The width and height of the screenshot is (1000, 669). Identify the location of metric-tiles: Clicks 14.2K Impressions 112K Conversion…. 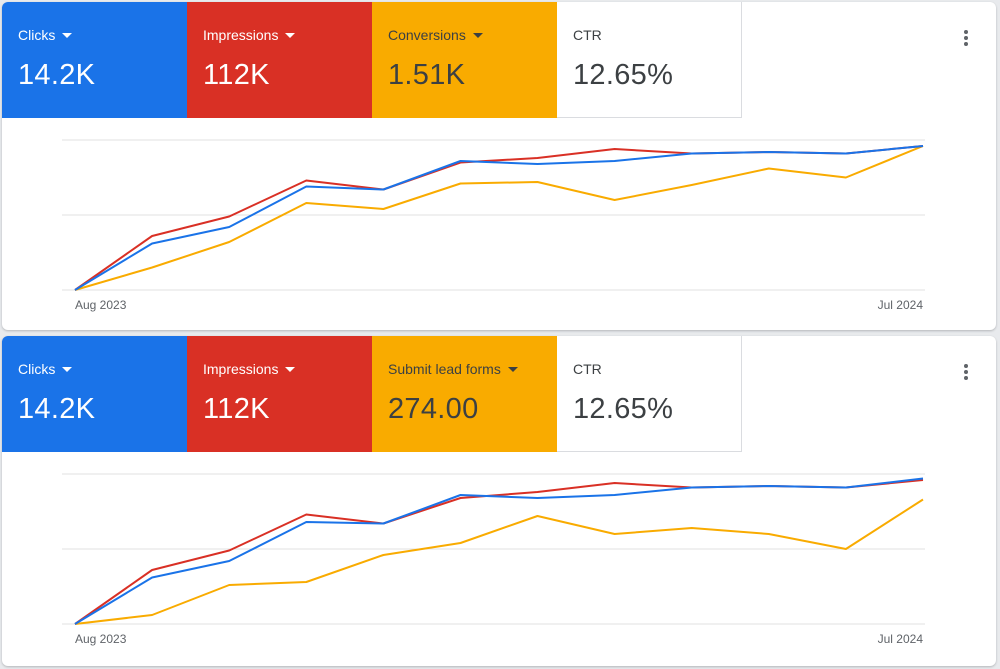
(372, 60).